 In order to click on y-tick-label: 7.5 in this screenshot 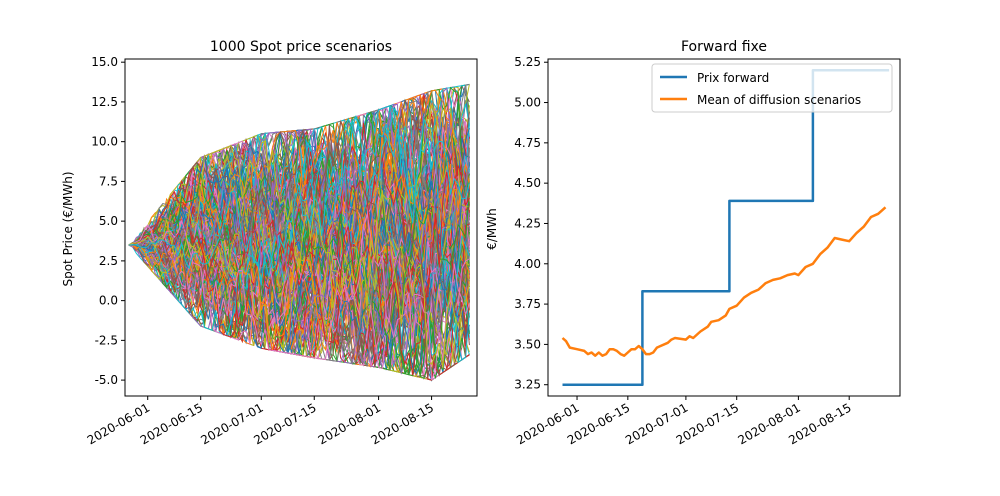, I will do `click(108, 181)`.